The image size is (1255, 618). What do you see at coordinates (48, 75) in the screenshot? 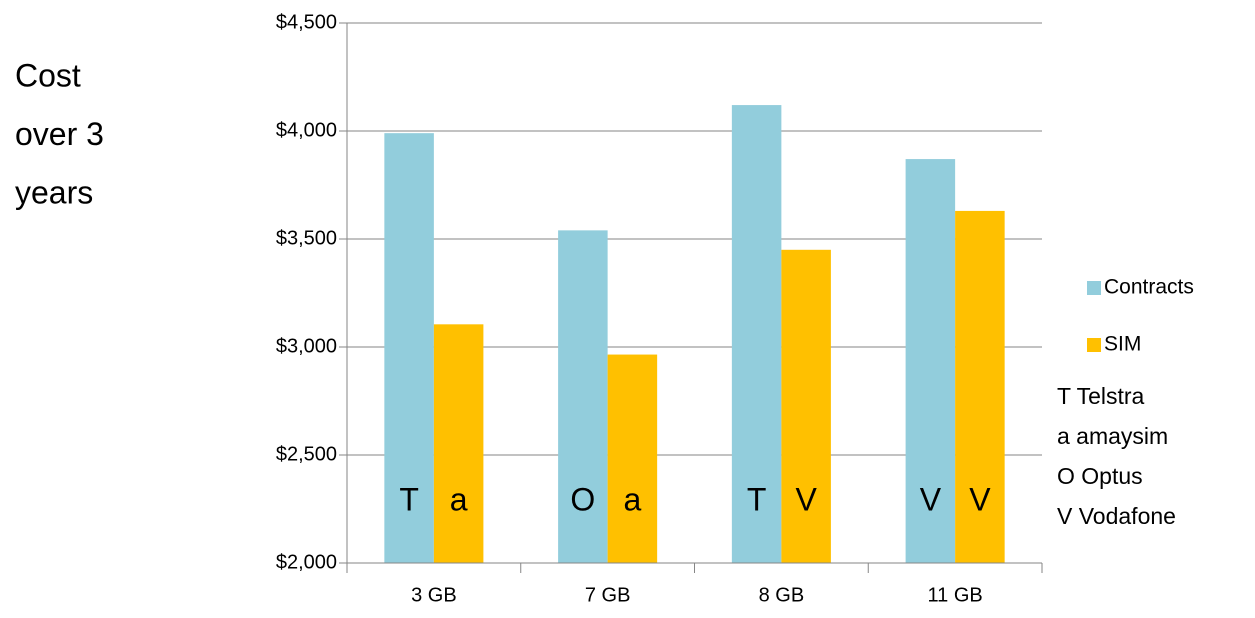
I see `y-axis-label: Cost` at bounding box center [48, 75].